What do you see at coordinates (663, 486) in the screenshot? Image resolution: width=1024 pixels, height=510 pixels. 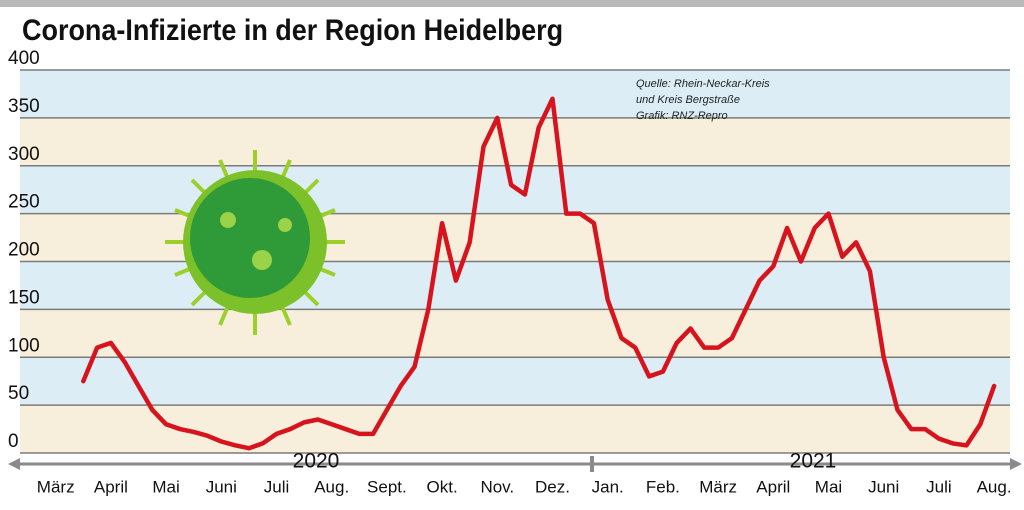 I see `x-tick-label: Feb.` at bounding box center [663, 486].